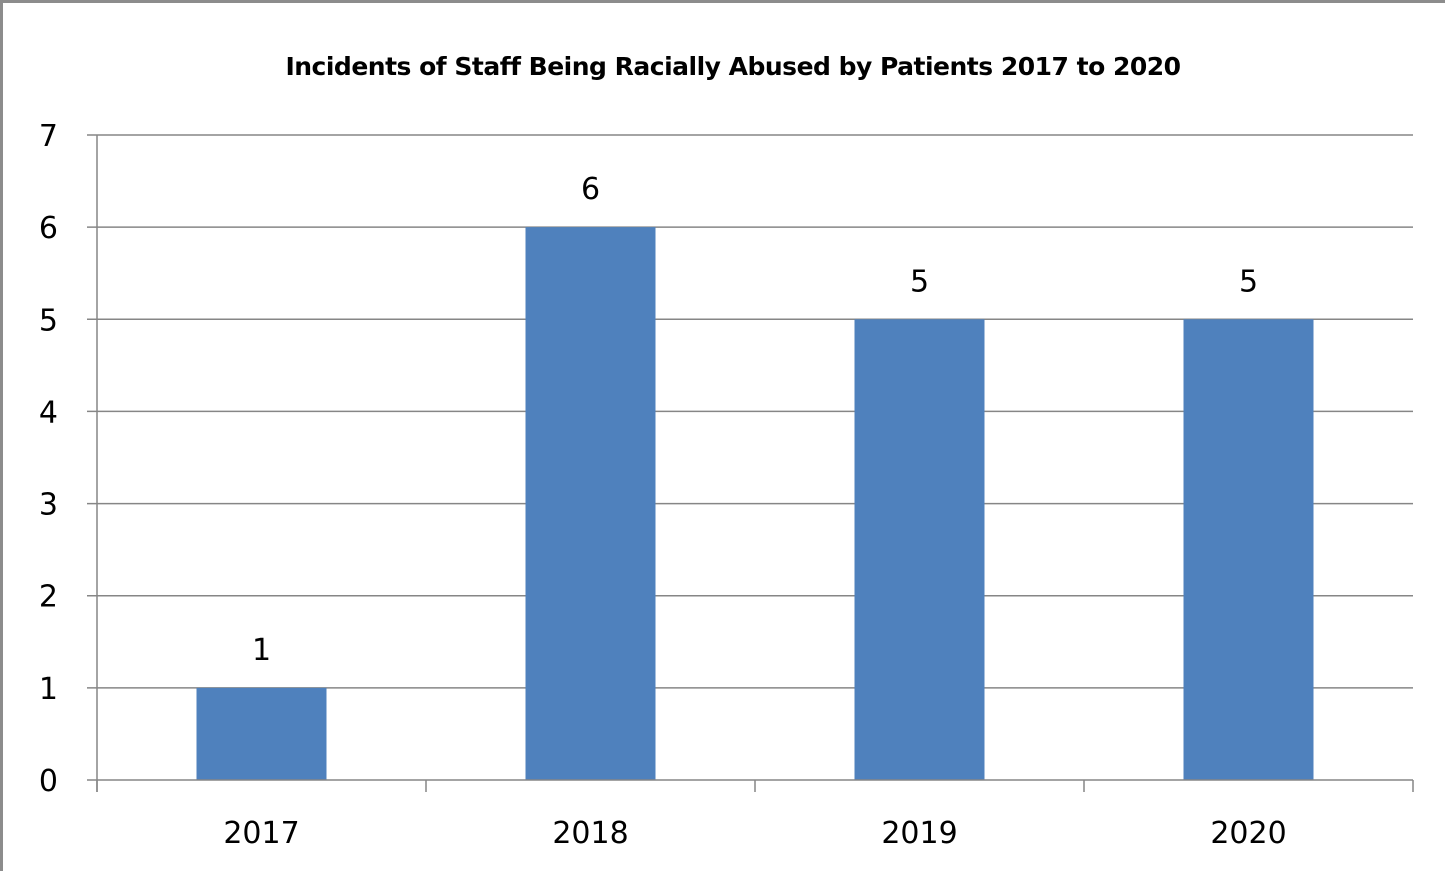  Describe the element at coordinates (48, 781) in the screenshot. I see `y-tick-label: 0` at that location.